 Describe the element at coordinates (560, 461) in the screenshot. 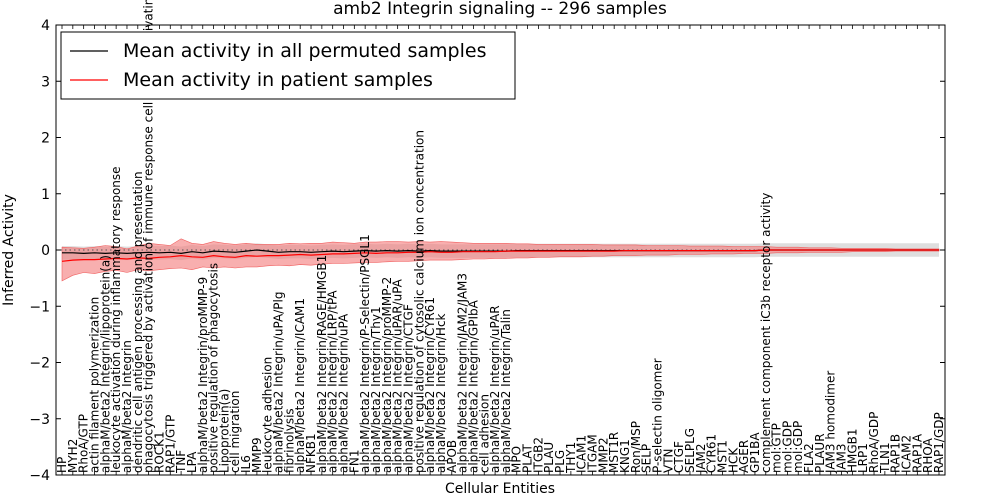

I see `entity-label: PLG` at that location.